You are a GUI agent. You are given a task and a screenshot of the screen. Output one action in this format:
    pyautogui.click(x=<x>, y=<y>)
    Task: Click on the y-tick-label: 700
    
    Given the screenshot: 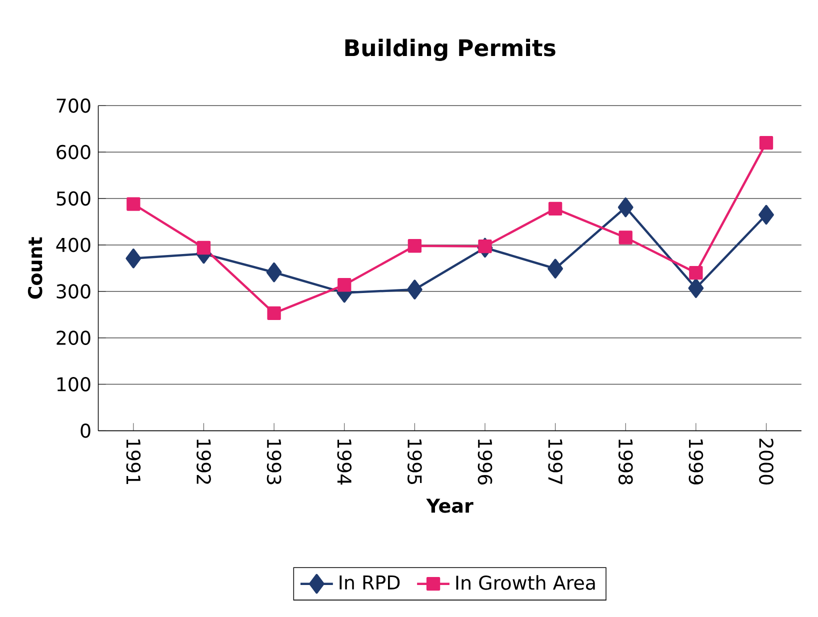 What is the action you would take?
    pyautogui.click(x=73, y=105)
    